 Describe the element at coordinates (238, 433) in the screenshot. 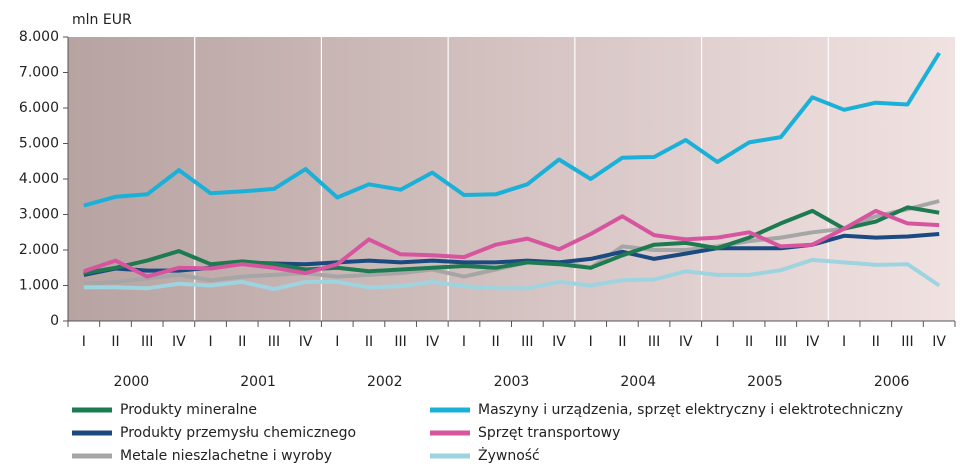

I see `legend-label: Produkty przemysłu chemicznego` at that location.